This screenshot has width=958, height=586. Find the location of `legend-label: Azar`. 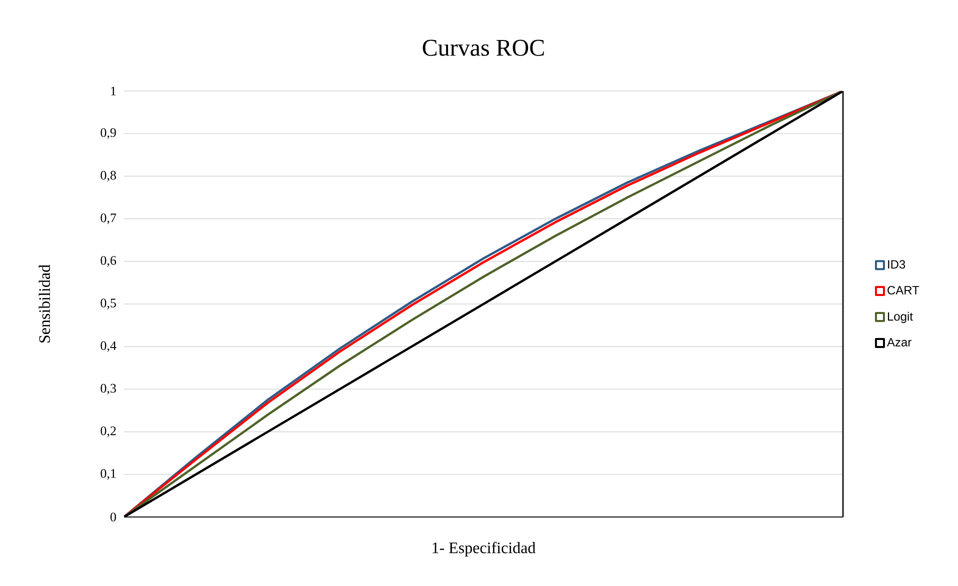

legend-label: Azar is located at coordinates (899, 342).